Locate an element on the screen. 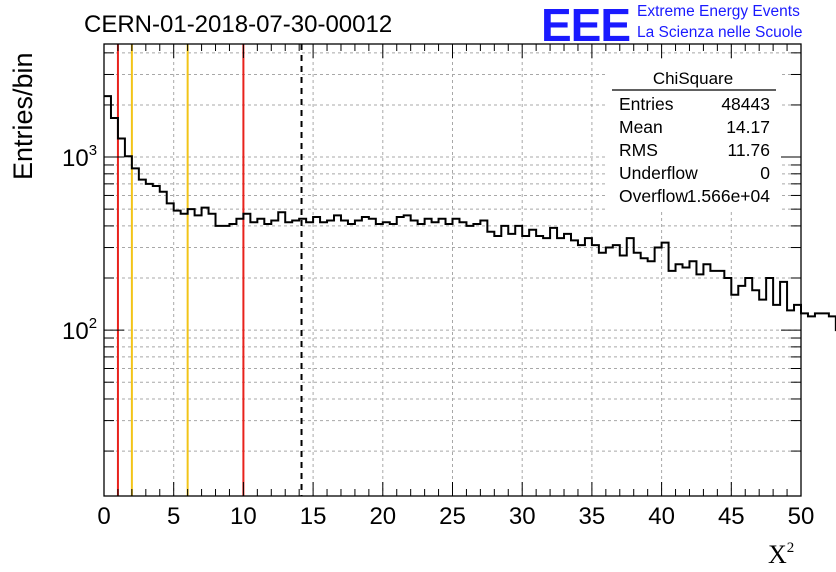 The height and width of the screenshot is (572, 836). y-axis-label: Entries/bin is located at coordinates (23, 116).